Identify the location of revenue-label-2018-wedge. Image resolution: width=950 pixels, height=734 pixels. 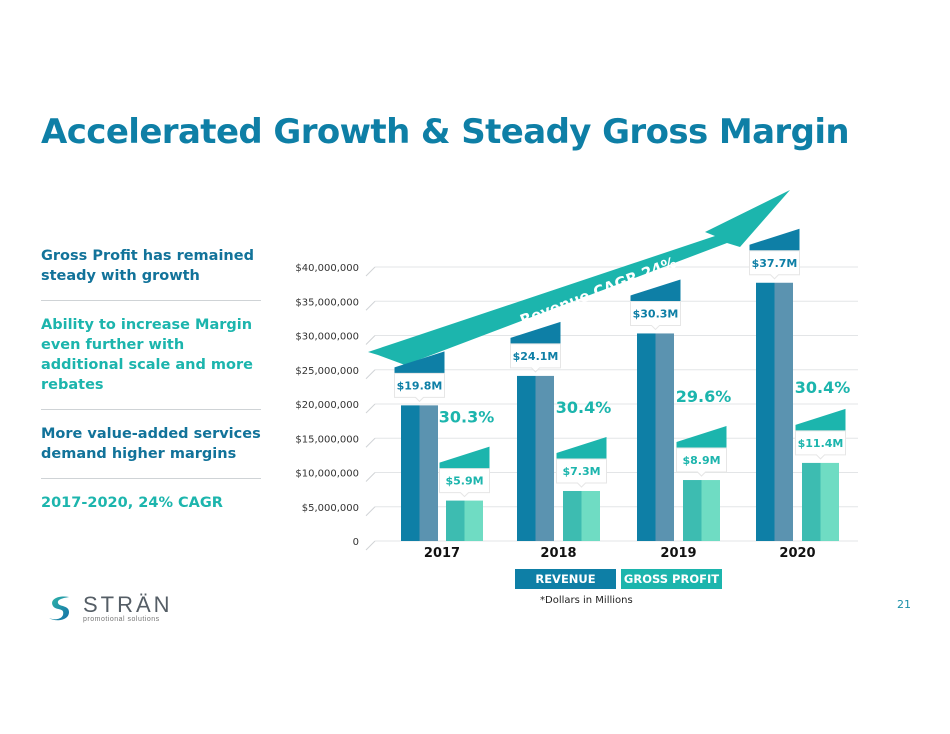
(535, 332).